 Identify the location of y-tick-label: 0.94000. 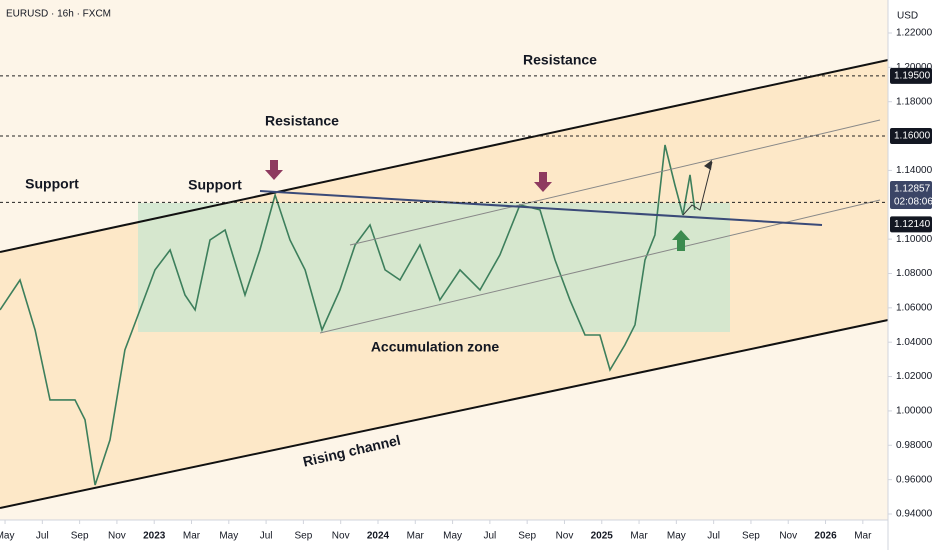
(914, 514).